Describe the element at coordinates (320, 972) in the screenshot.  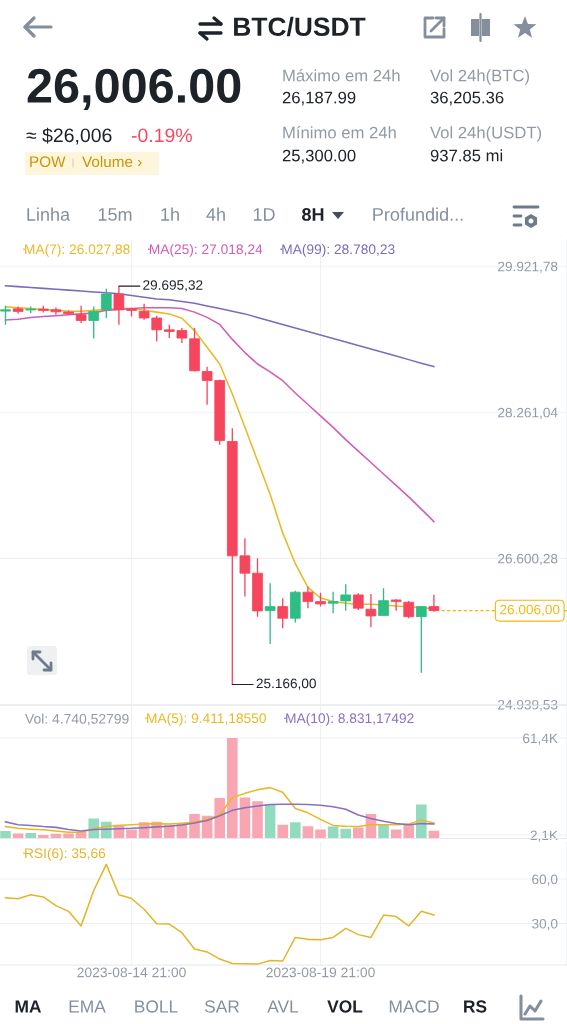
I see `x-tick-label: 2023-08-19 21:00` at that location.